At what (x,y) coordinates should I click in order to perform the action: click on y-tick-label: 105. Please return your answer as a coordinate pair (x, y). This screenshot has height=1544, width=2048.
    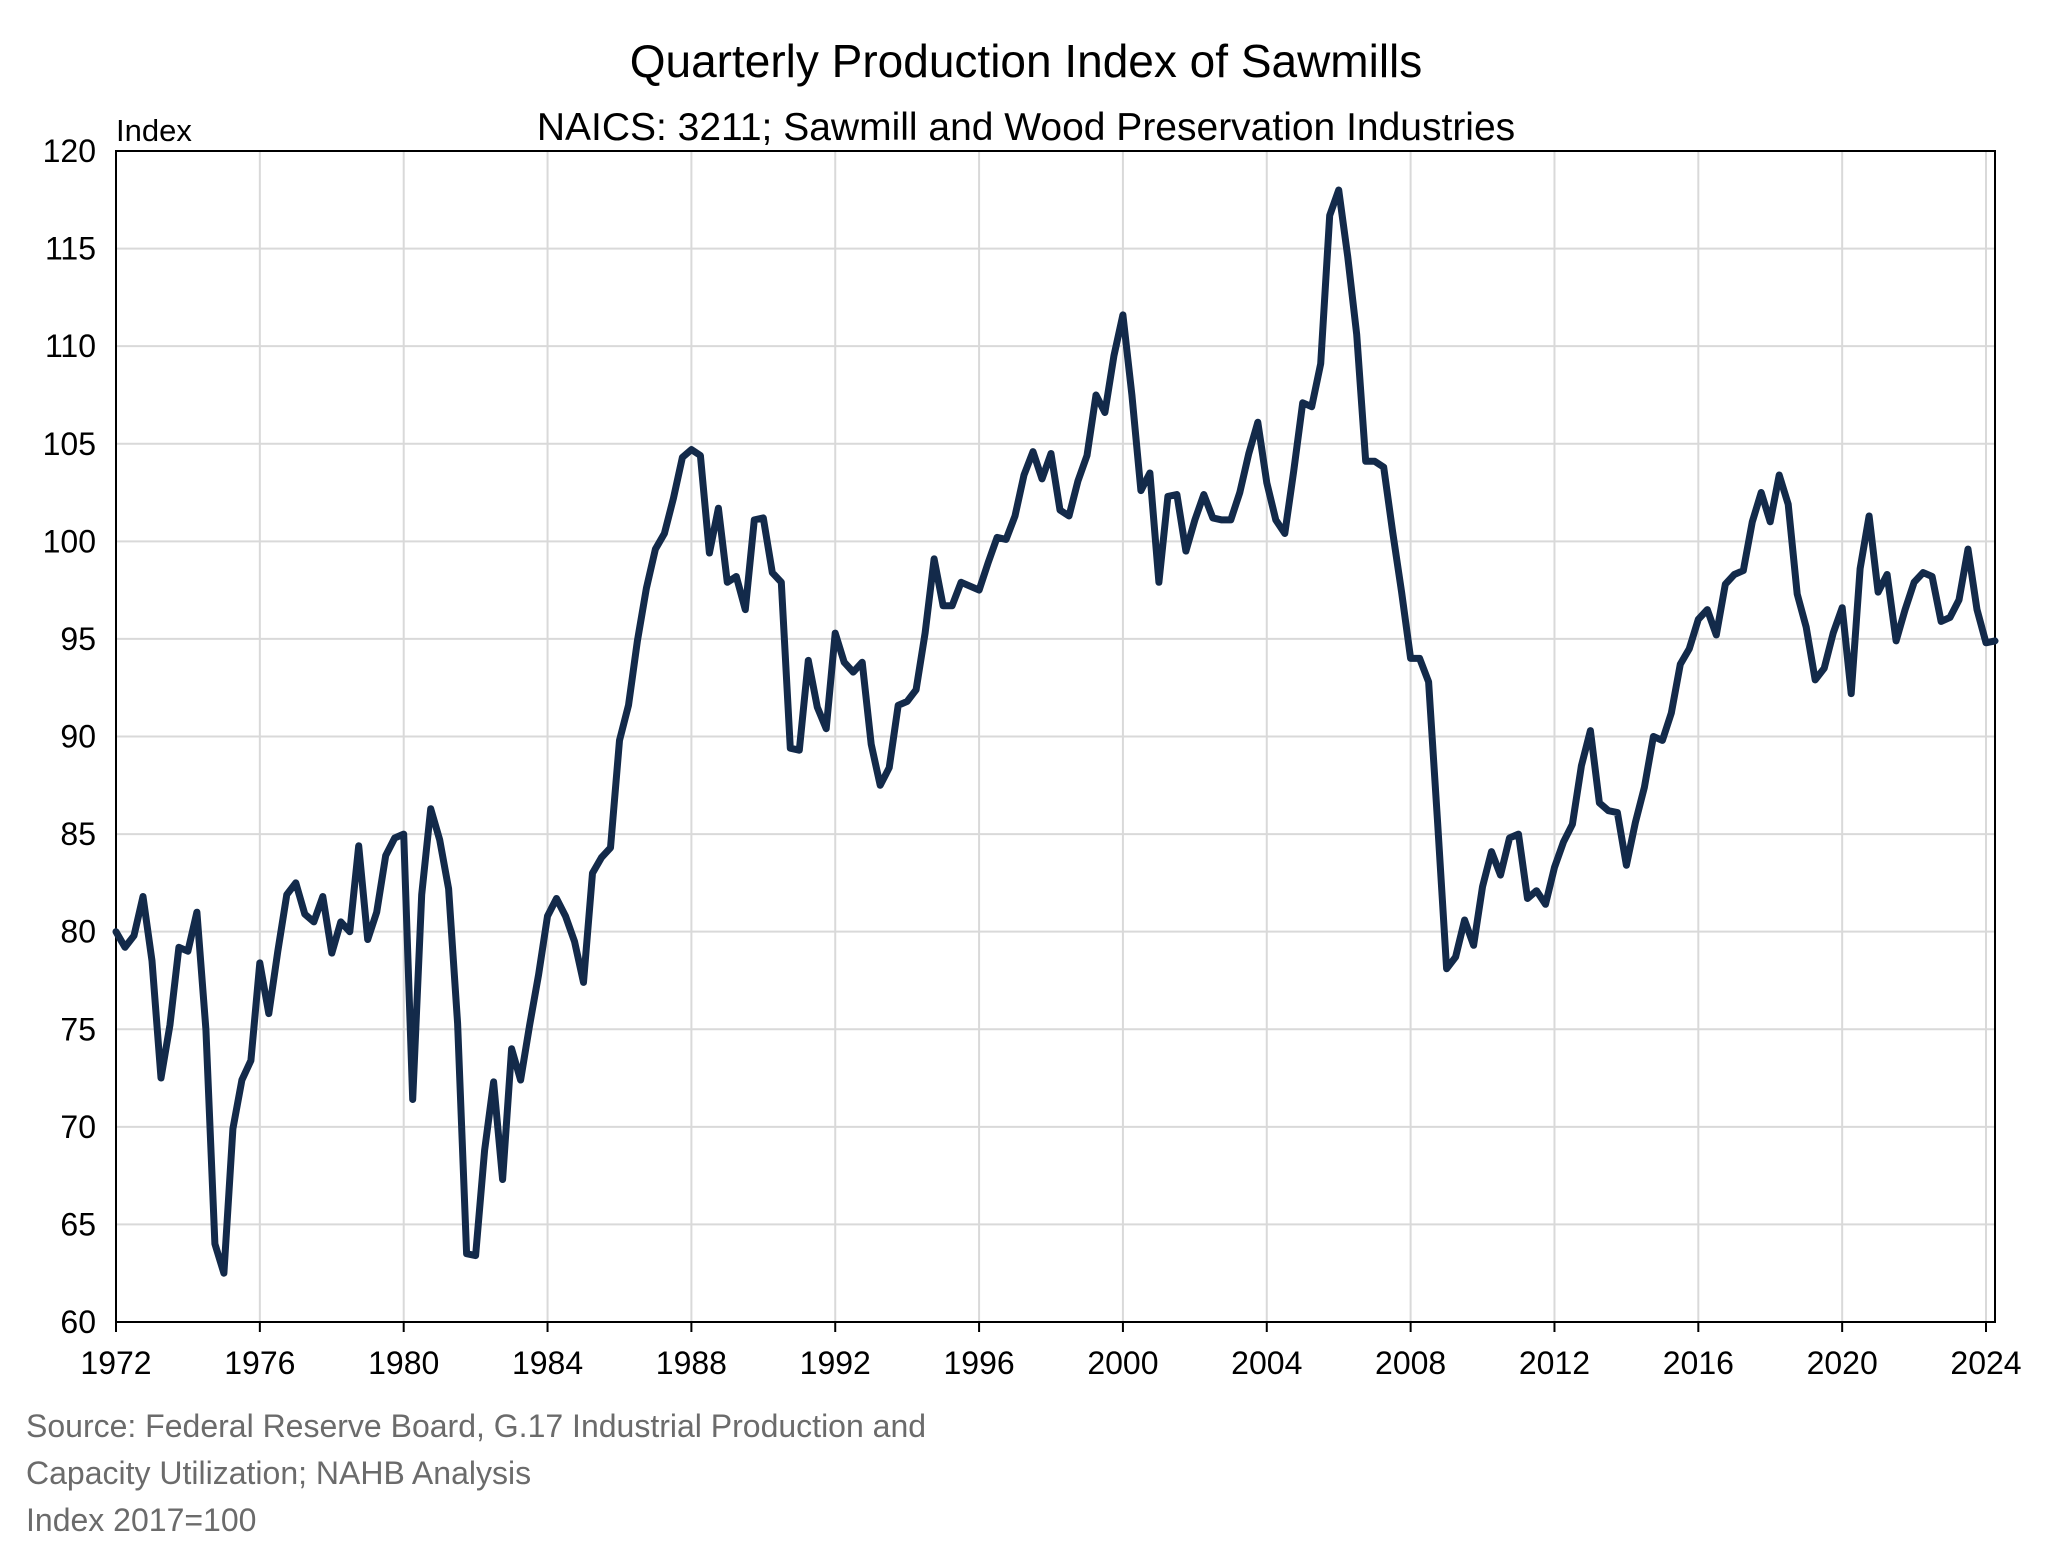
    Looking at the image, I should click on (69, 444).